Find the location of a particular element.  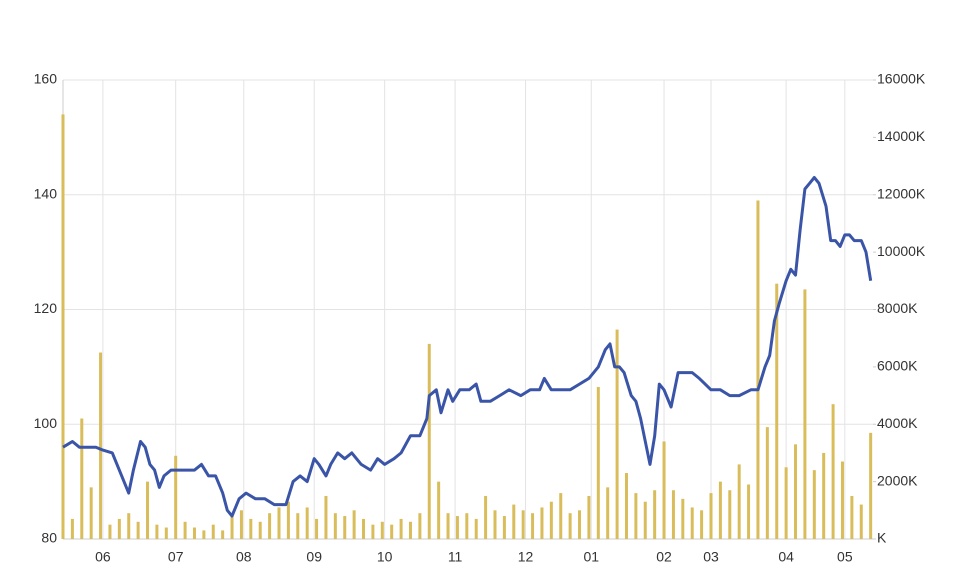

y2-tick-label: 10000K is located at coordinates (901, 251).